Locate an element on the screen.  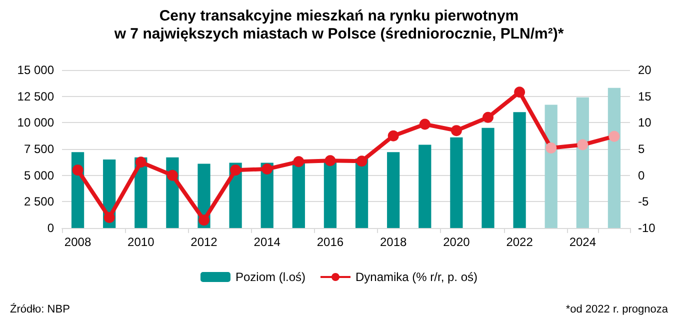
text: Źródło: NBP is located at coordinates (40, 309).